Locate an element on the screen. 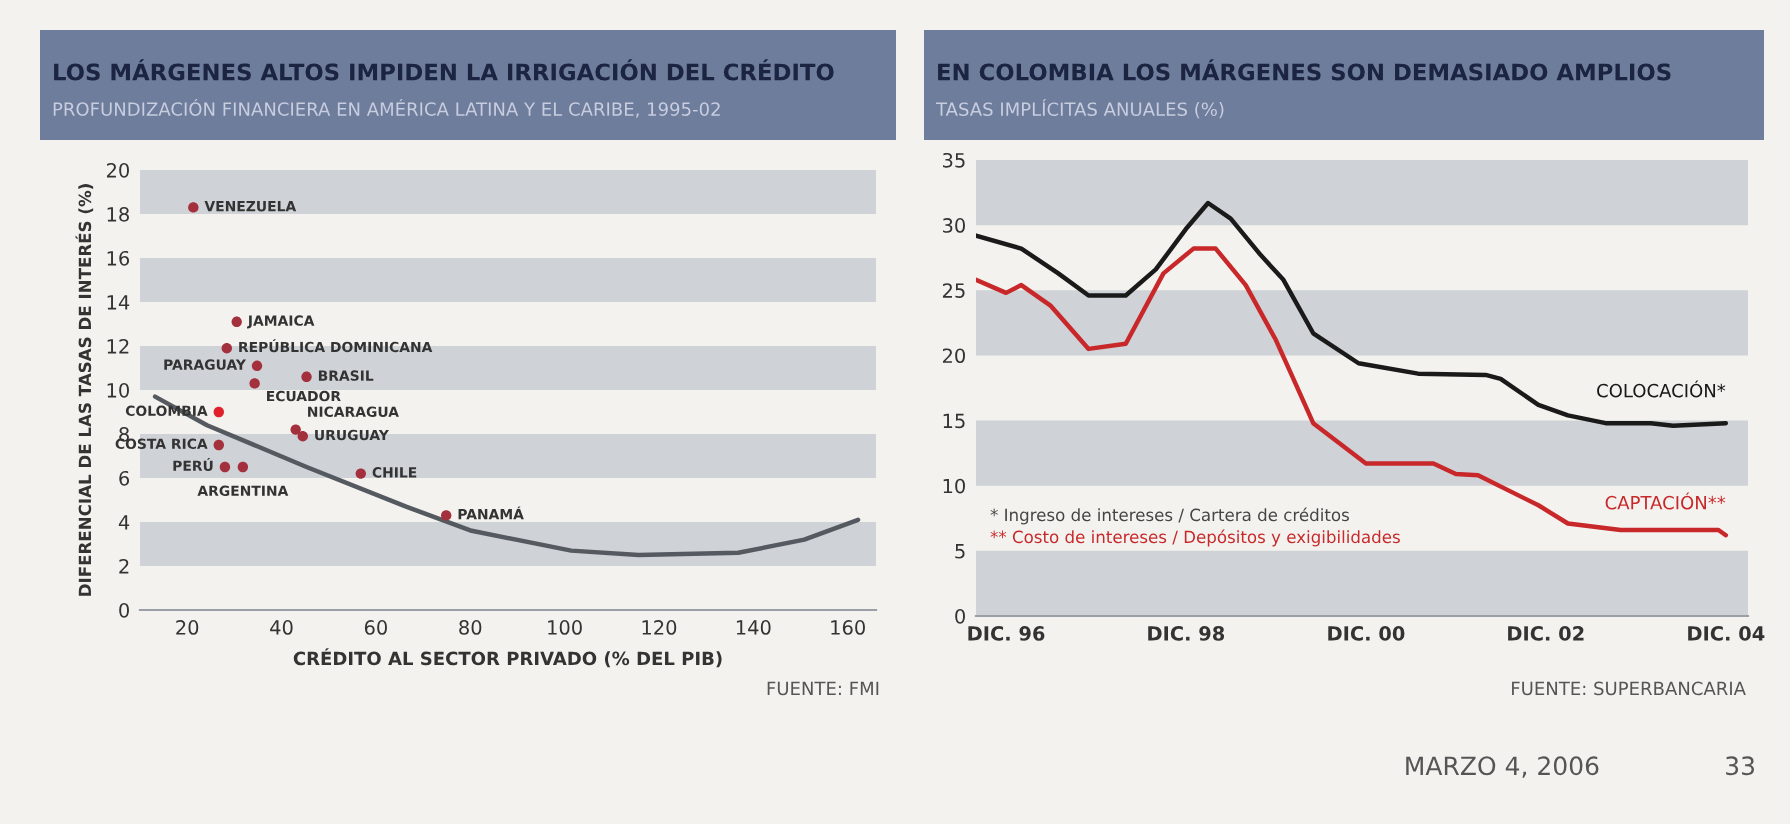  annotation: * Ingreso de intereses / Cartera de créditos is located at coordinates (1169, 516).